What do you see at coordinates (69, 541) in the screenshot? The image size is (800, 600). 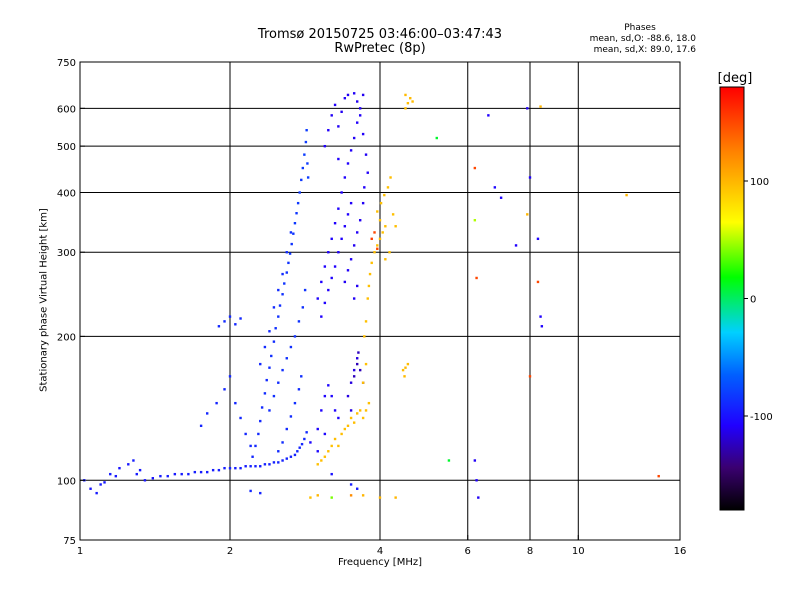 I see `y-tick-label: 75` at bounding box center [69, 541].